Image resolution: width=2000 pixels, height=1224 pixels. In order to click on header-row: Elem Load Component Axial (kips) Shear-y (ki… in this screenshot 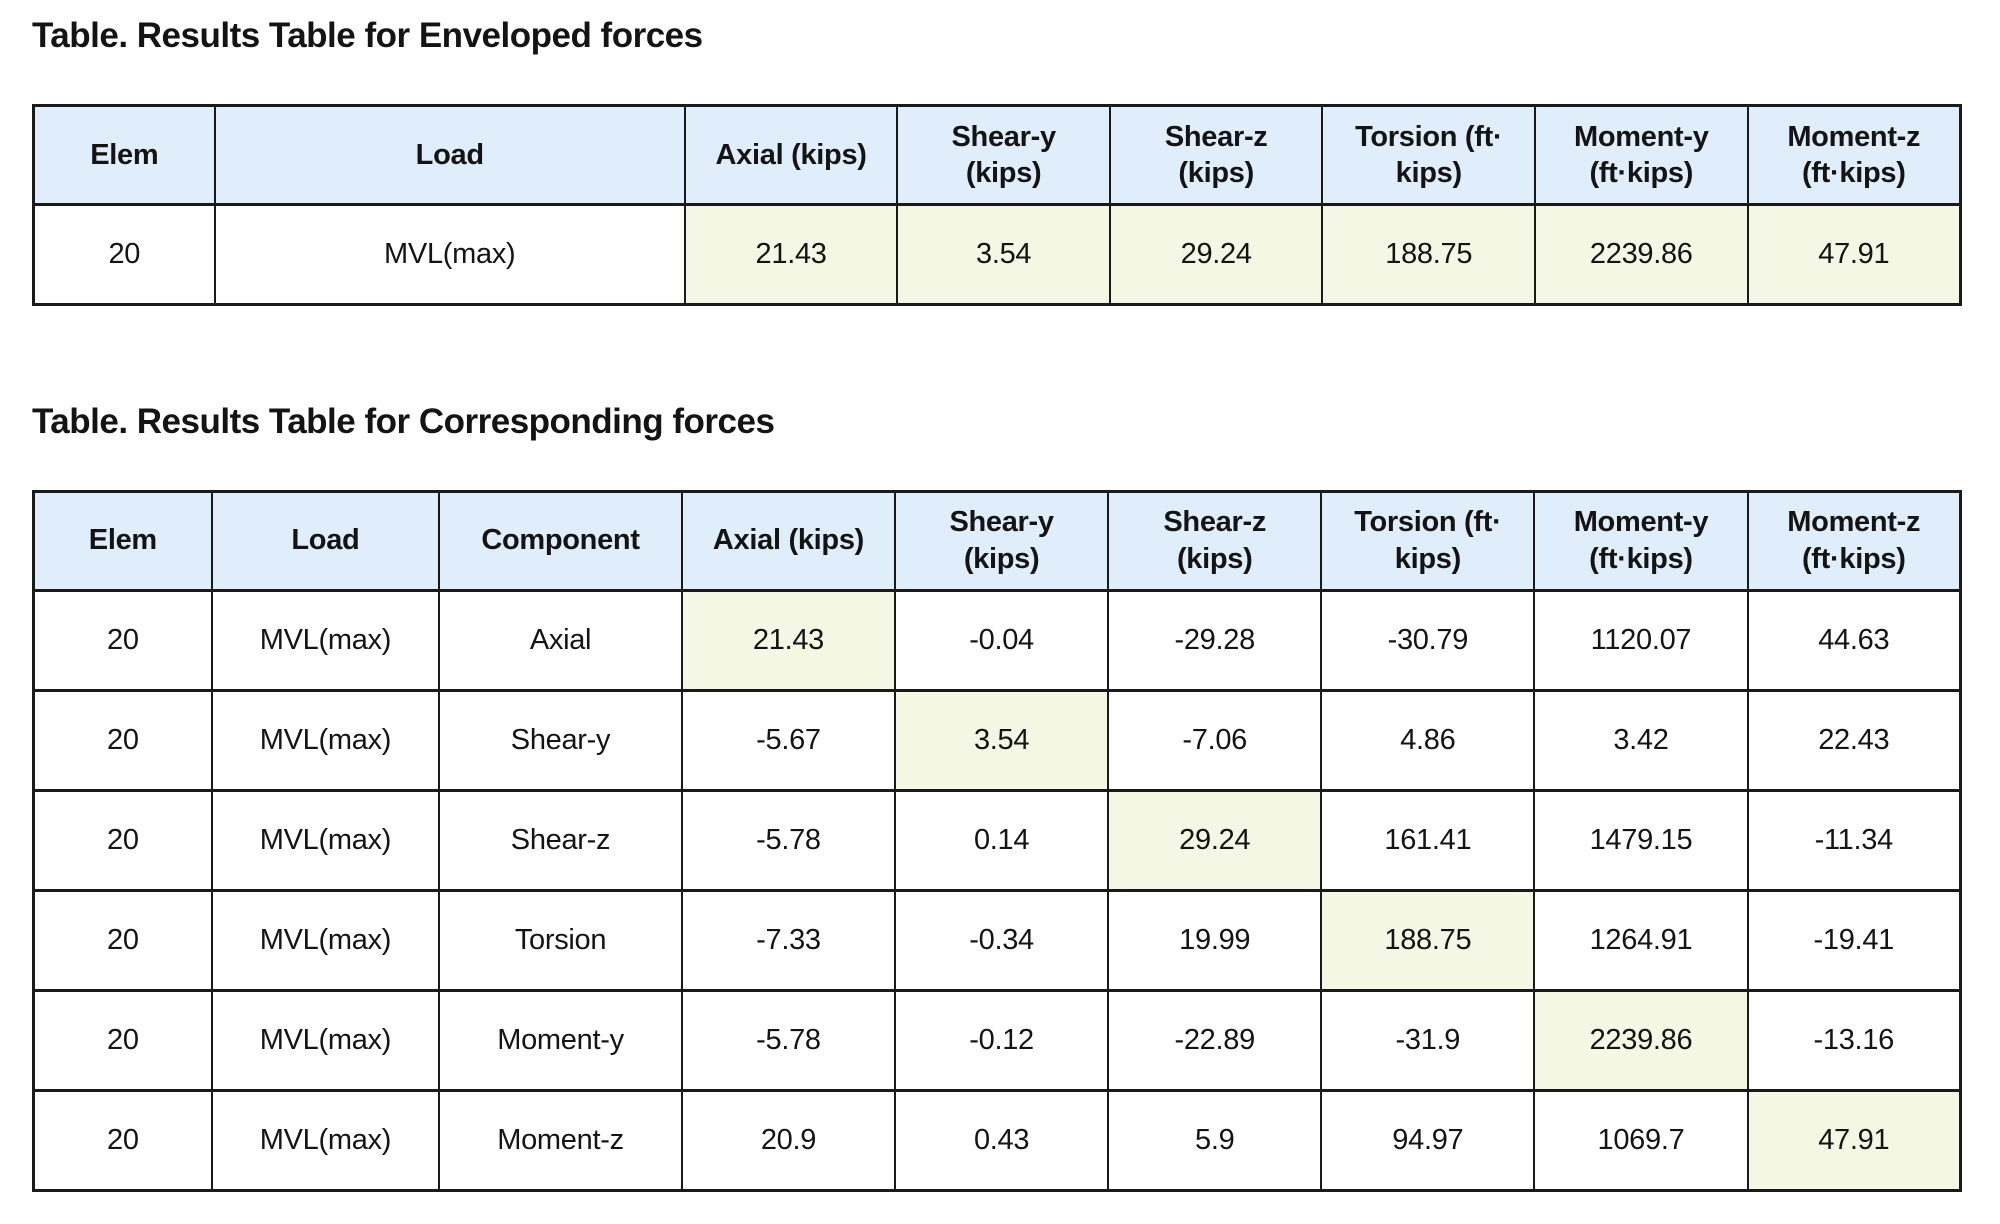, I will do `click(997, 540)`.